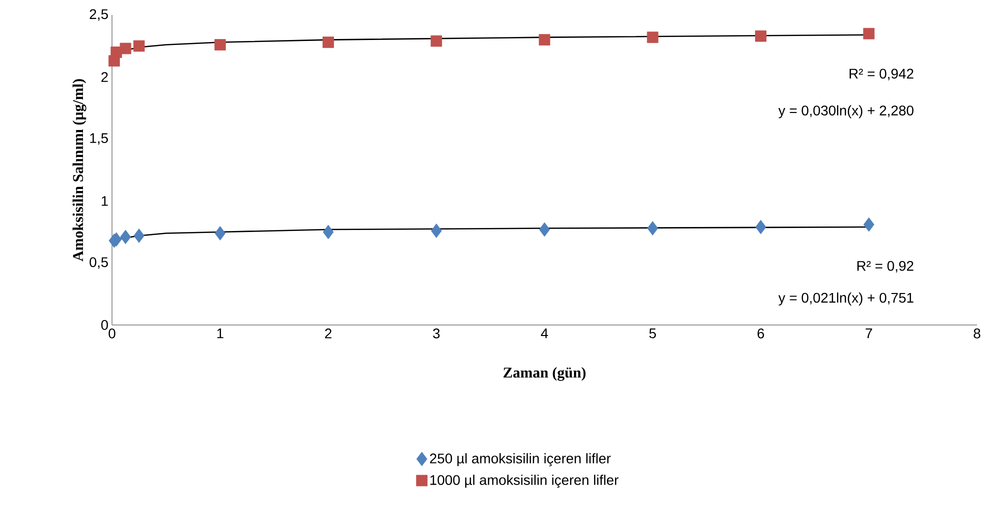  What do you see at coordinates (220, 333) in the screenshot?
I see `x-tick-label: 1` at bounding box center [220, 333].